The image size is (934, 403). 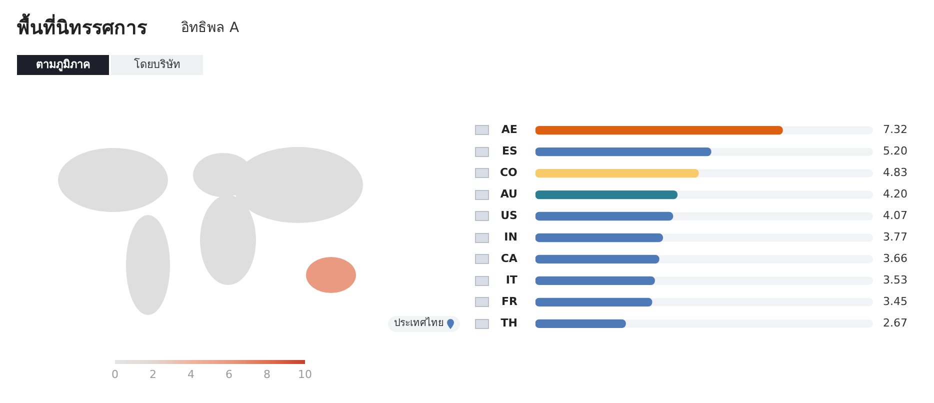 I want to click on data-label: 4.07, so click(x=895, y=215).